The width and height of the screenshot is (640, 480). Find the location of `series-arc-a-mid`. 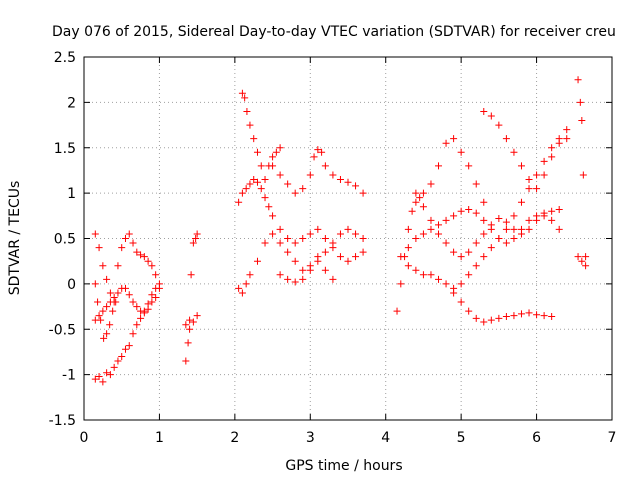

series-arc-a-mid is located at coordinates (125, 304).